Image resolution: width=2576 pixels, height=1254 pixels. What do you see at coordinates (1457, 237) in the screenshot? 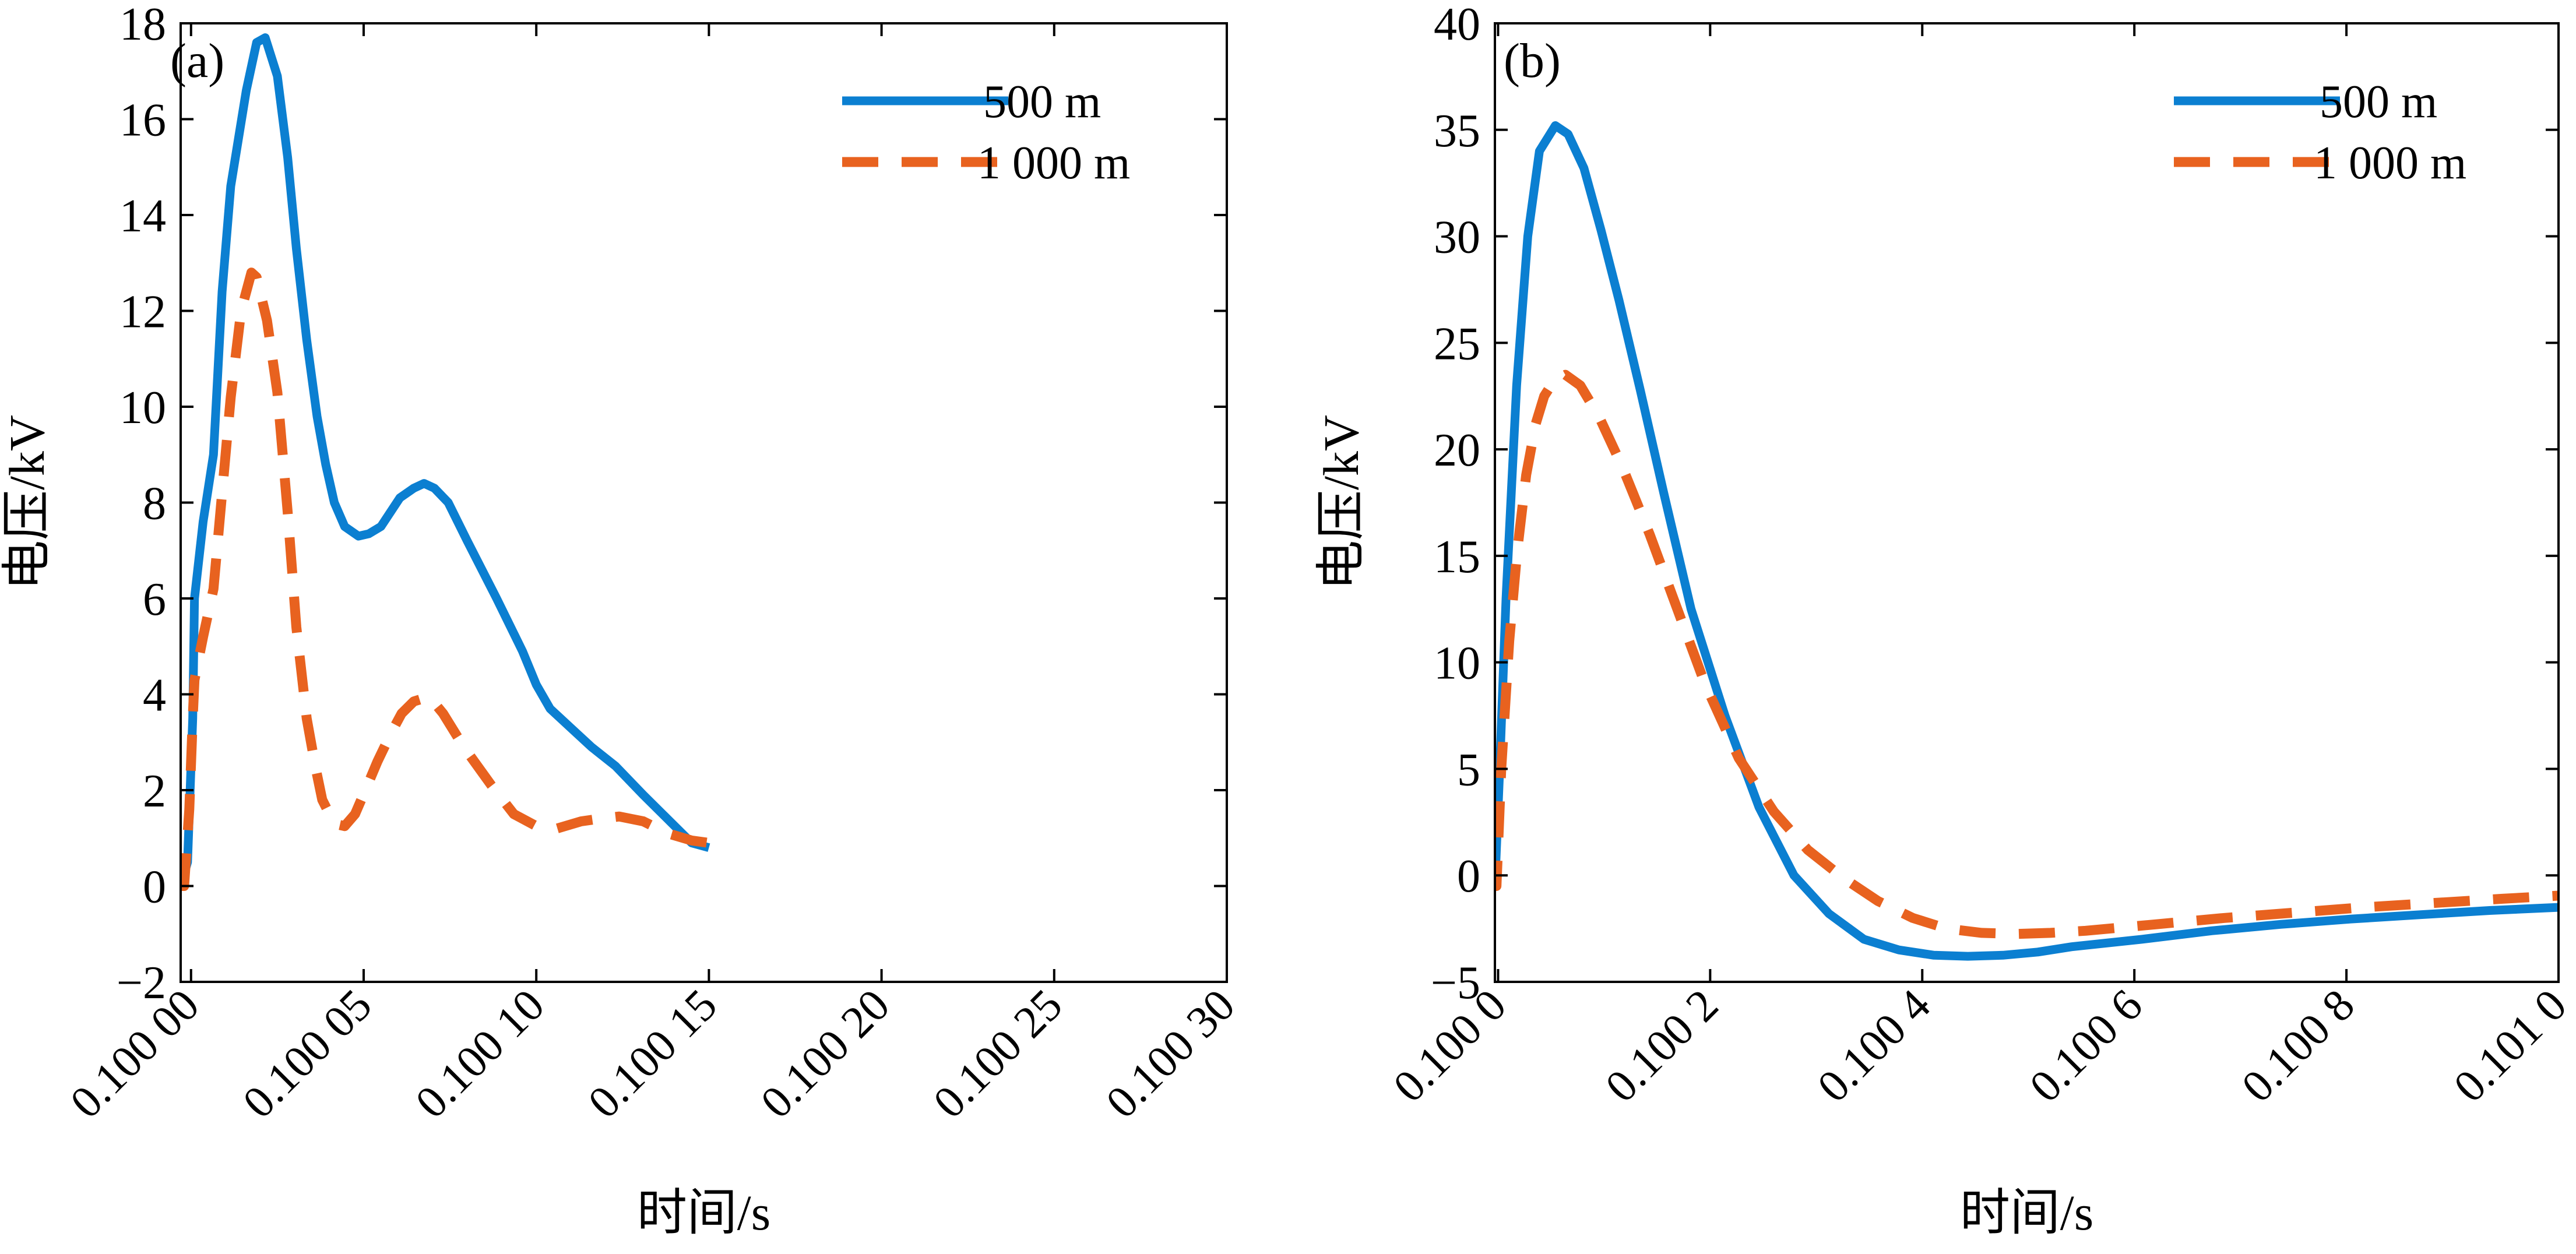
I see `chart-b-y-tick-label: 30` at bounding box center [1457, 237].